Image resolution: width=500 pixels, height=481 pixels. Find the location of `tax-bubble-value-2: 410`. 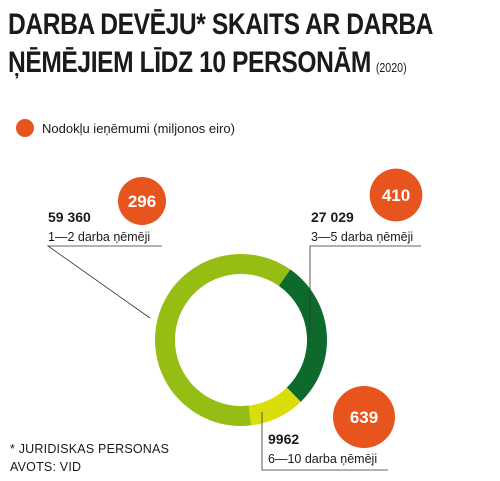

tax-bubble-value-2: 410 is located at coordinates (396, 195).